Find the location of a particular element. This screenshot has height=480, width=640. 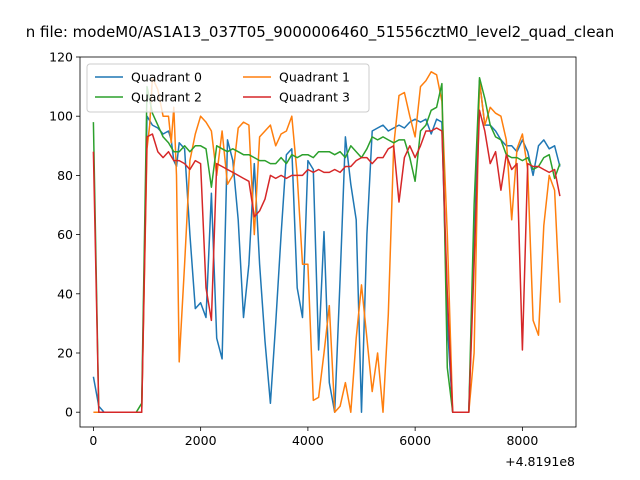

x-offset-label: +4.8191e8 is located at coordinates (540, 461).